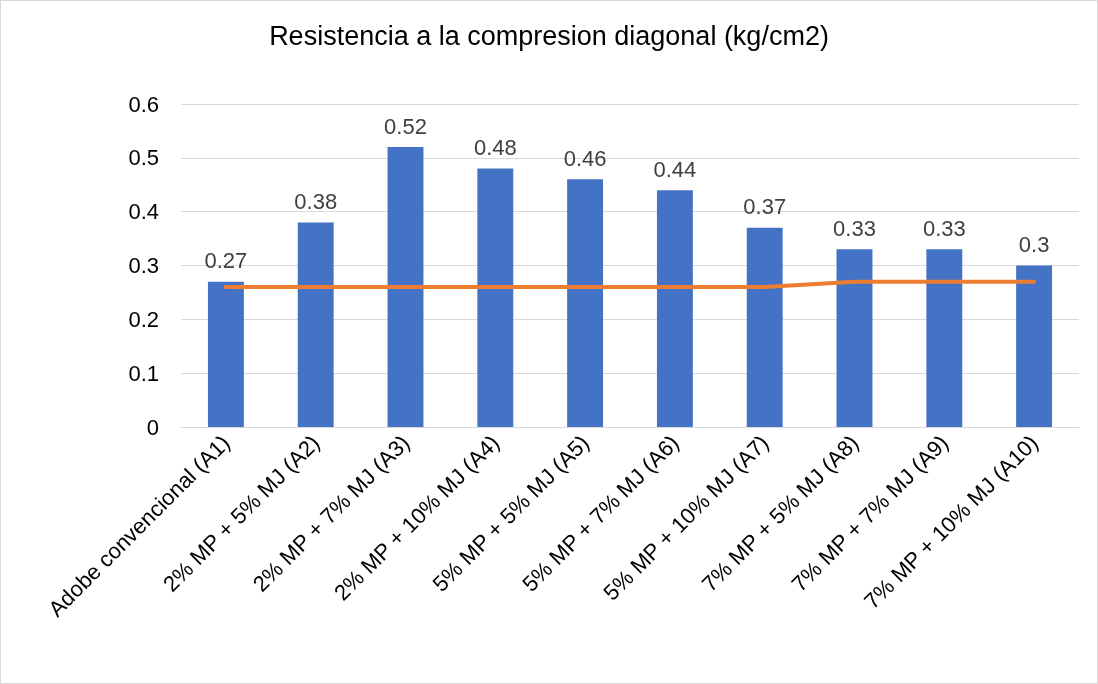  What do you see at coordinates (316, 201) in the screenshot?
I see `data-label: 0.38` at bounding box center [316, 201].